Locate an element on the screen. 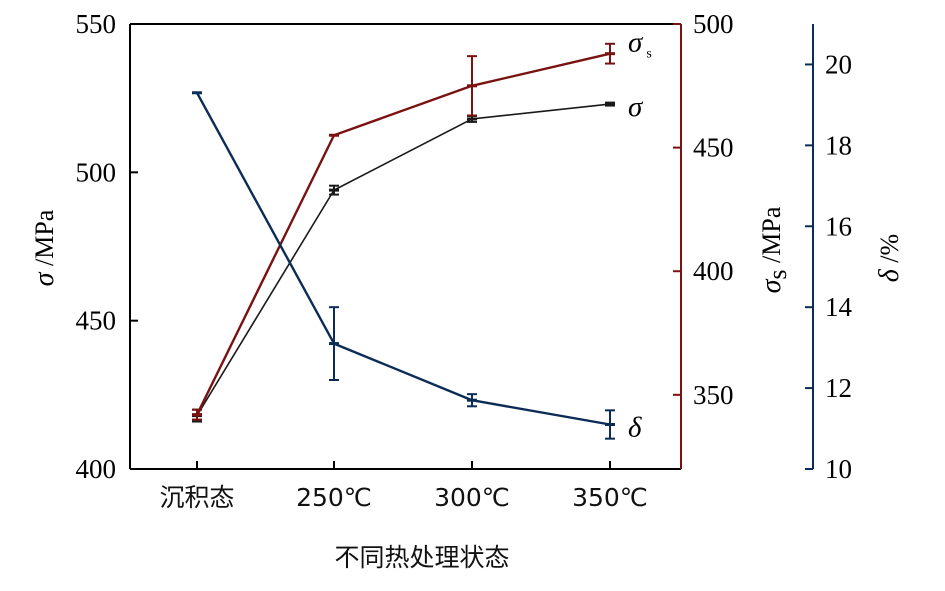 This screenshot has width=945, height=591. right2-tick-label: 18 is located at coordinates (838, 145).